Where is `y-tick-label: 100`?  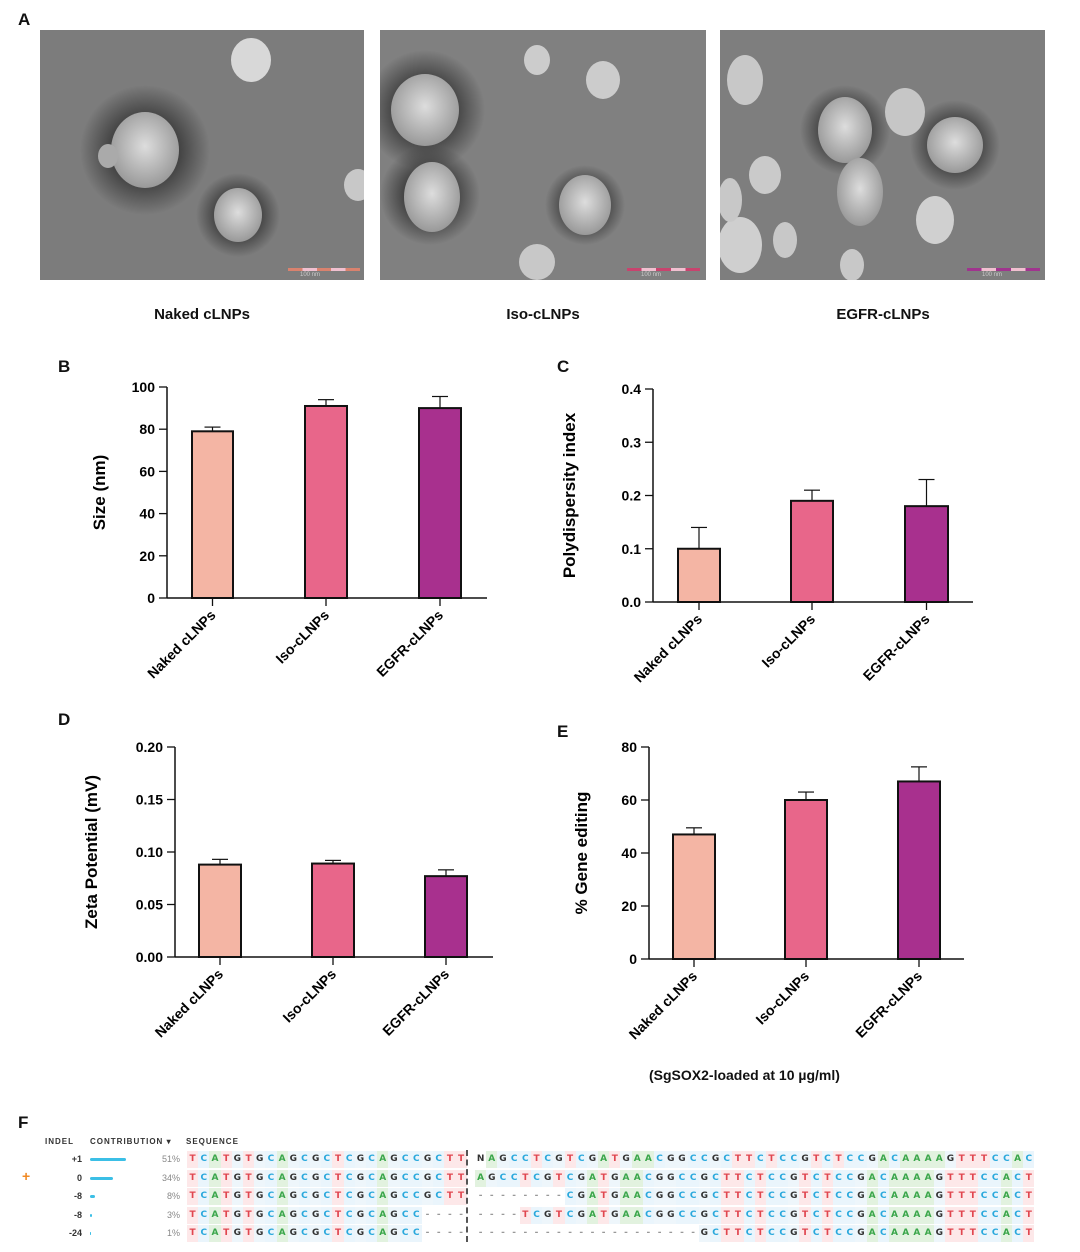 y-tick-label: 100 is located at coordinates (144, 387).